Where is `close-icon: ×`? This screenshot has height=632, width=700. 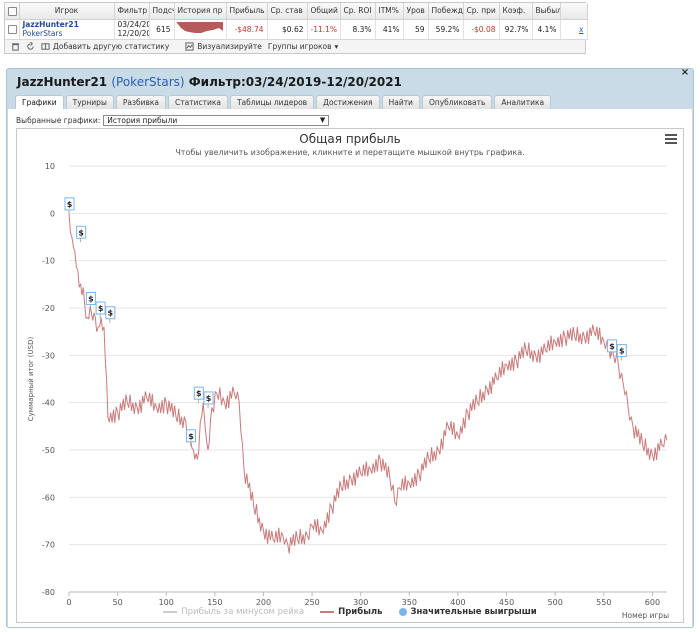
close-icon: × is located at coordinates (685, 72).